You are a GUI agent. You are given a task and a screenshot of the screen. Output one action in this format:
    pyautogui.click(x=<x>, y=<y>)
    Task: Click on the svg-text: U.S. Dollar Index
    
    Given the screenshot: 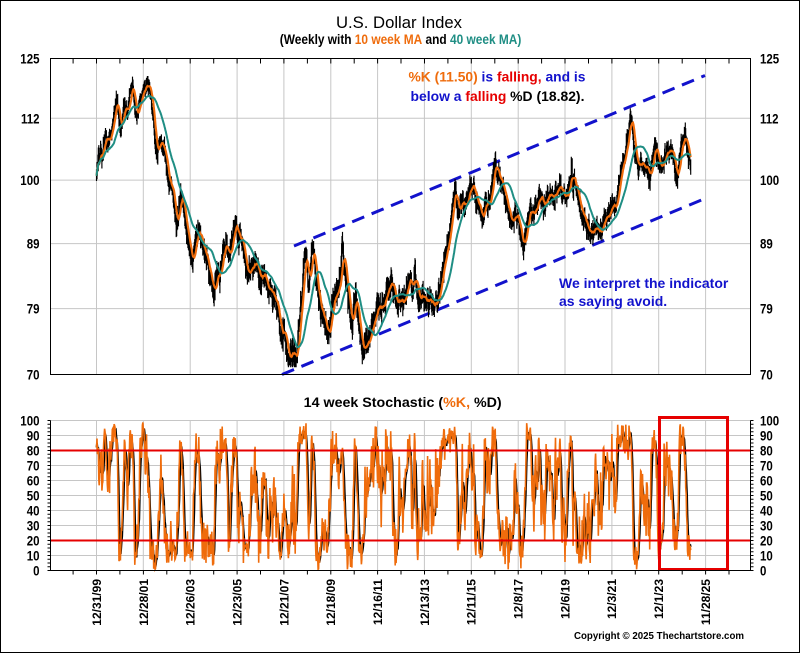 What is the action you would take?
    pyautogui.click(x=399, y=22)
    